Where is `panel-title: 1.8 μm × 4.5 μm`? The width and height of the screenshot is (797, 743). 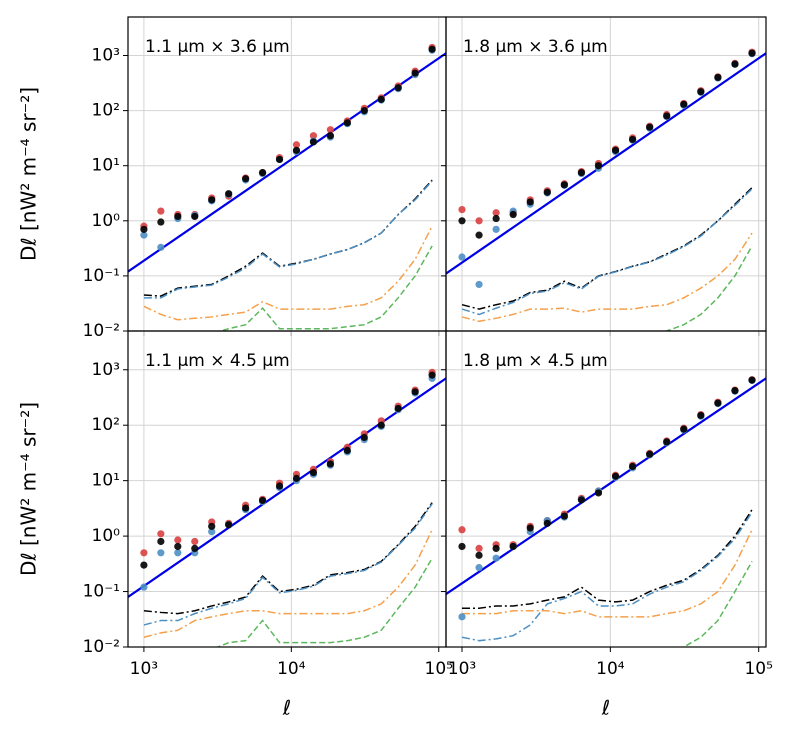 panel-title: 1.8 μm × 4.5 μm is located at coordinates (535, 361).